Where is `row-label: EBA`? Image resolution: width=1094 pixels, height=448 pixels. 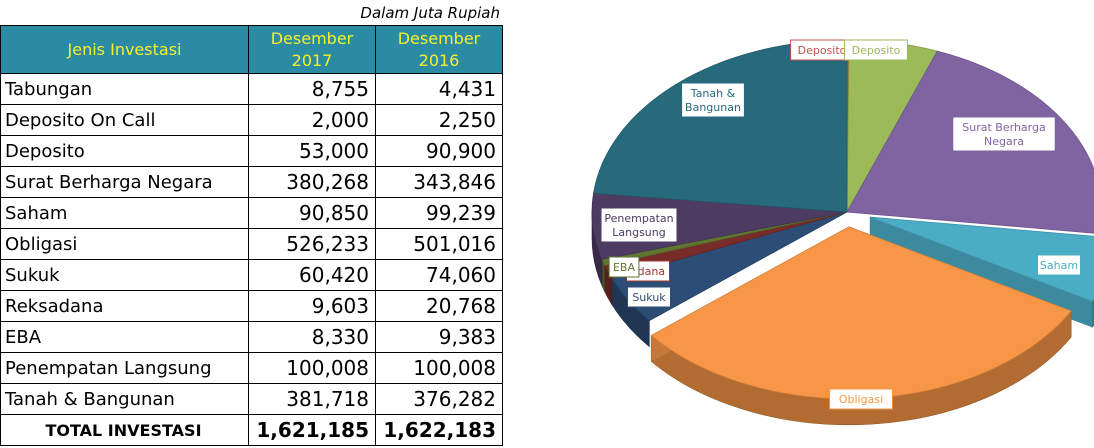
row-label: EBA is located at coordinates (124, 337).